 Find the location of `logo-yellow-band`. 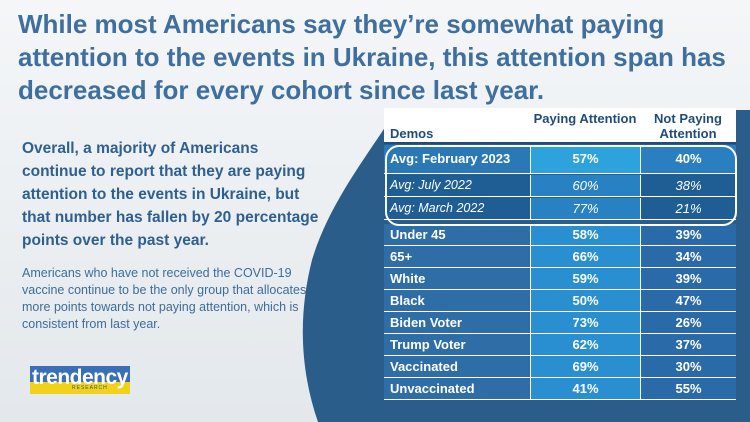

logo-yellow-band is located at coordinates (80, 388).